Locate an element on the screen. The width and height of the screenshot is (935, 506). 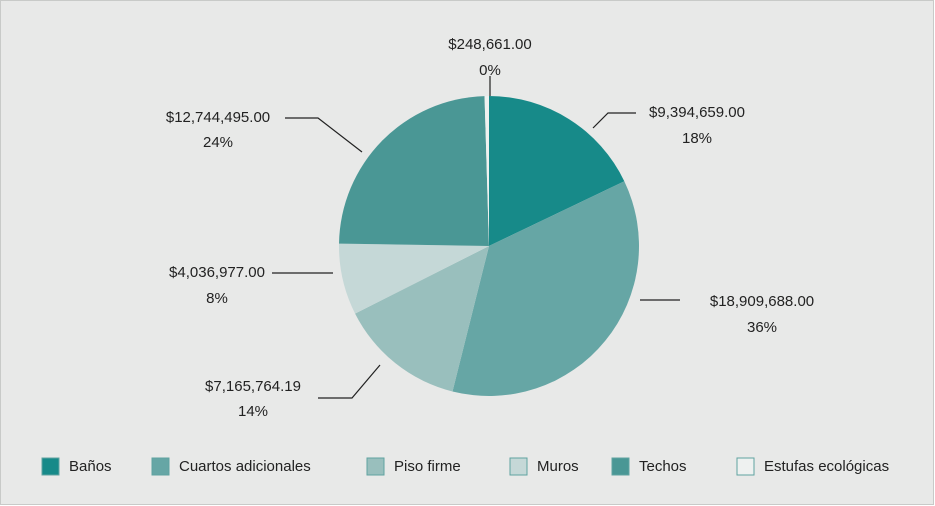
percent-label: 24% is located at coordinates (218, 142).